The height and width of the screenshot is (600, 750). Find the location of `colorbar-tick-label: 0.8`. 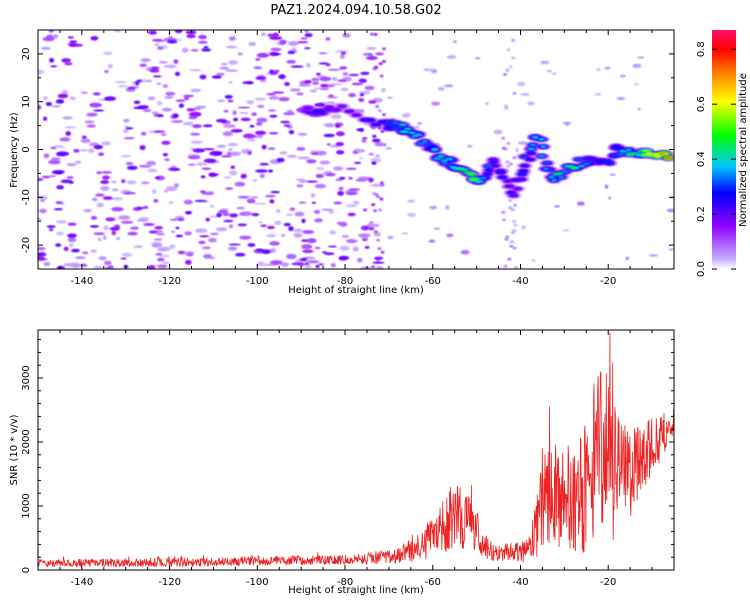

colorbar-tick-label: 0.8 is located at coordinates (701, 49).